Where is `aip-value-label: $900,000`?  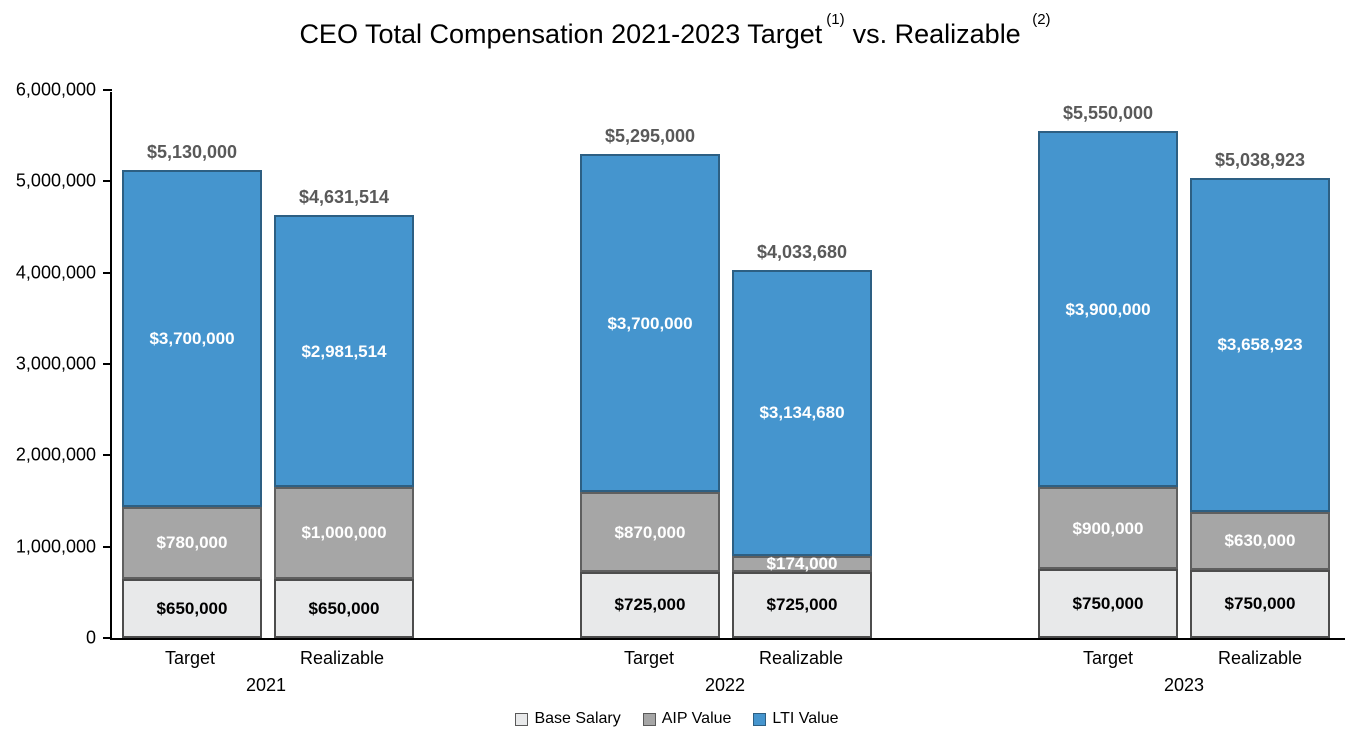
aip-value-label: $900,000 is located at coordinates (1108, 528).